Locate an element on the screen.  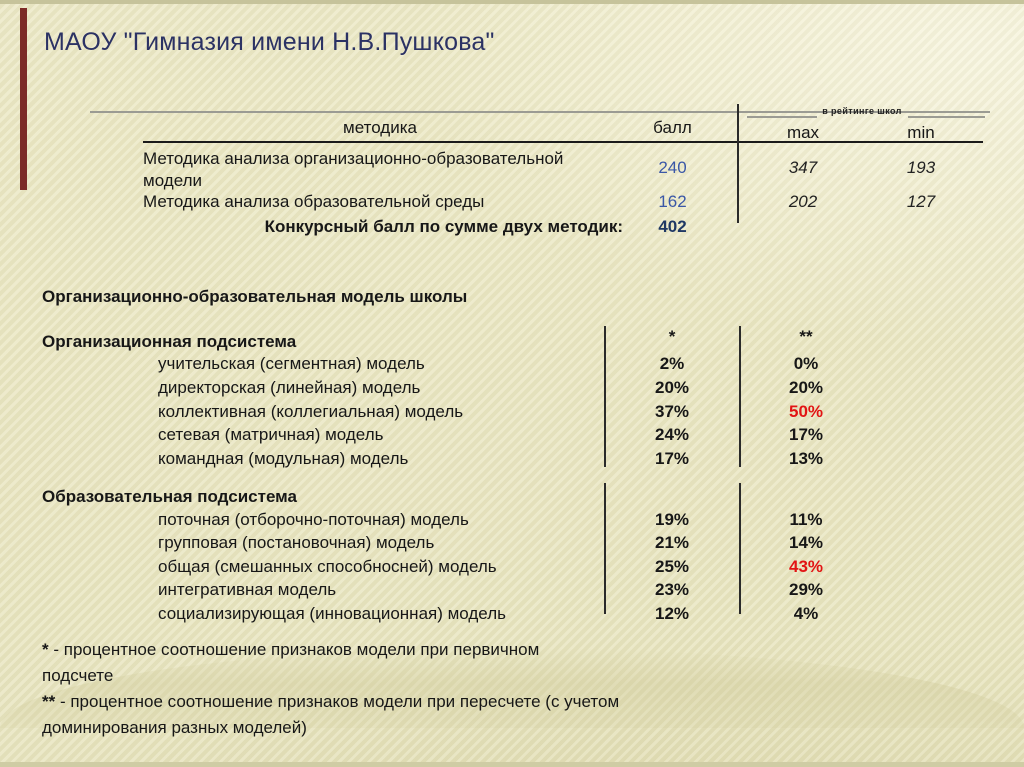
subsystem-header: Образовательная подсистема is located at coordinates (169, 496).